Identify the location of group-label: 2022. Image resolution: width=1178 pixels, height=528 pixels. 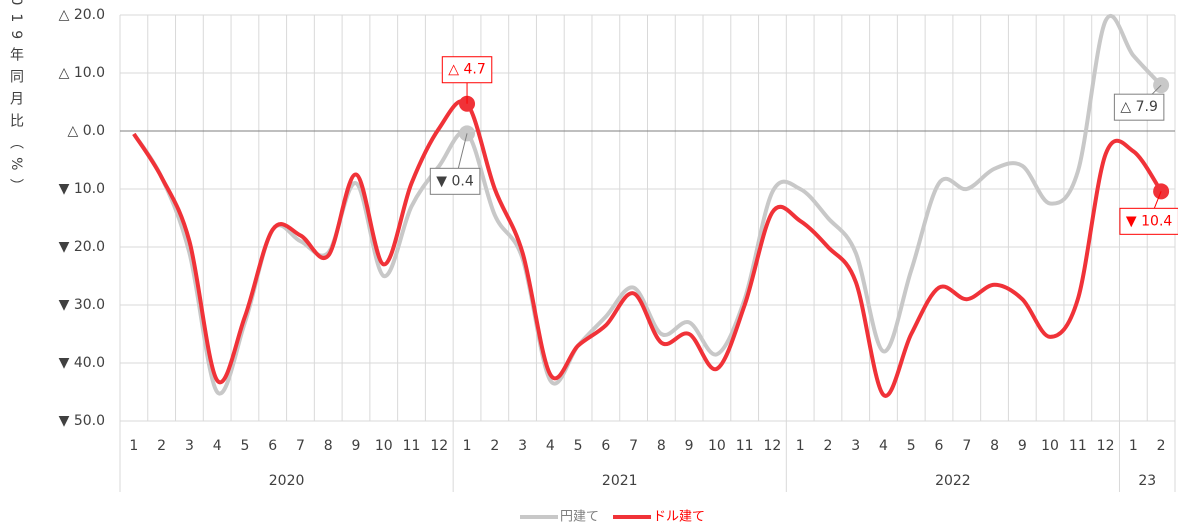
(953, 481).